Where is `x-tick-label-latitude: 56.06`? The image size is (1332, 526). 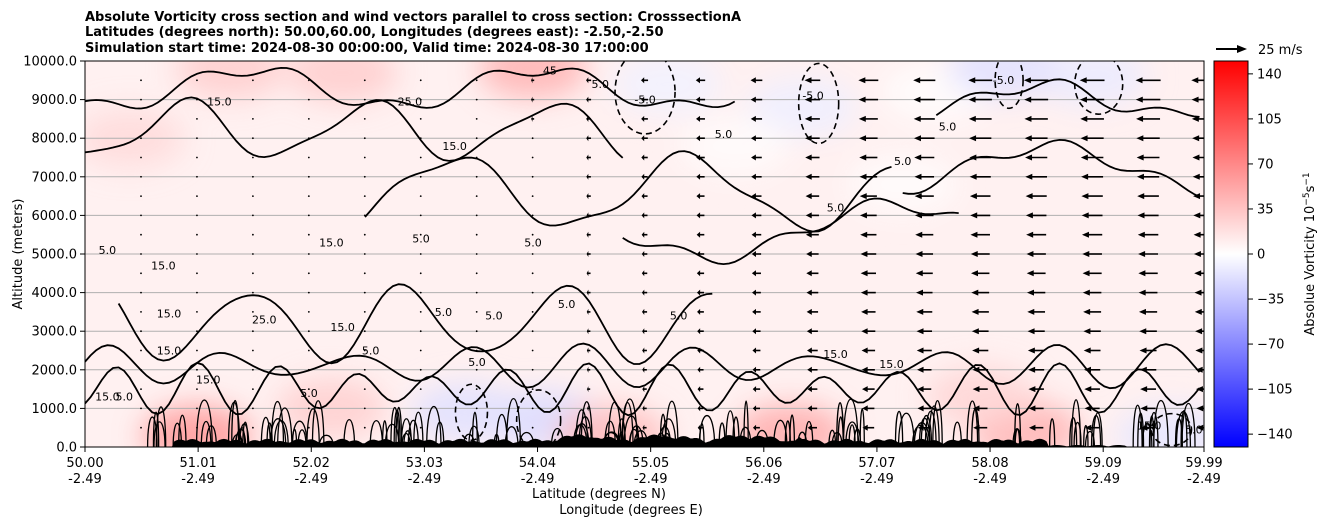 x-tick-label-latitude: 56.06 is located at coordinates (763, 463).